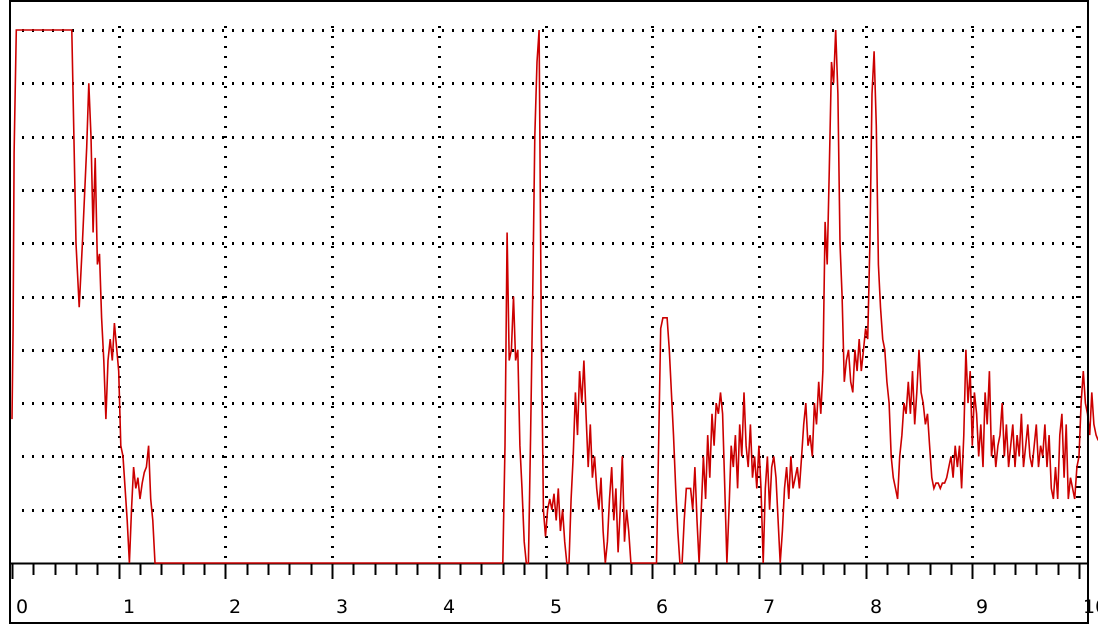 Image resolution: width=1098 pixels, height=626 pixels. What do you see at coordinates (982, 607) in the screenshot?
I see `x-tick-label: 9` at bounding box center [982, 607].